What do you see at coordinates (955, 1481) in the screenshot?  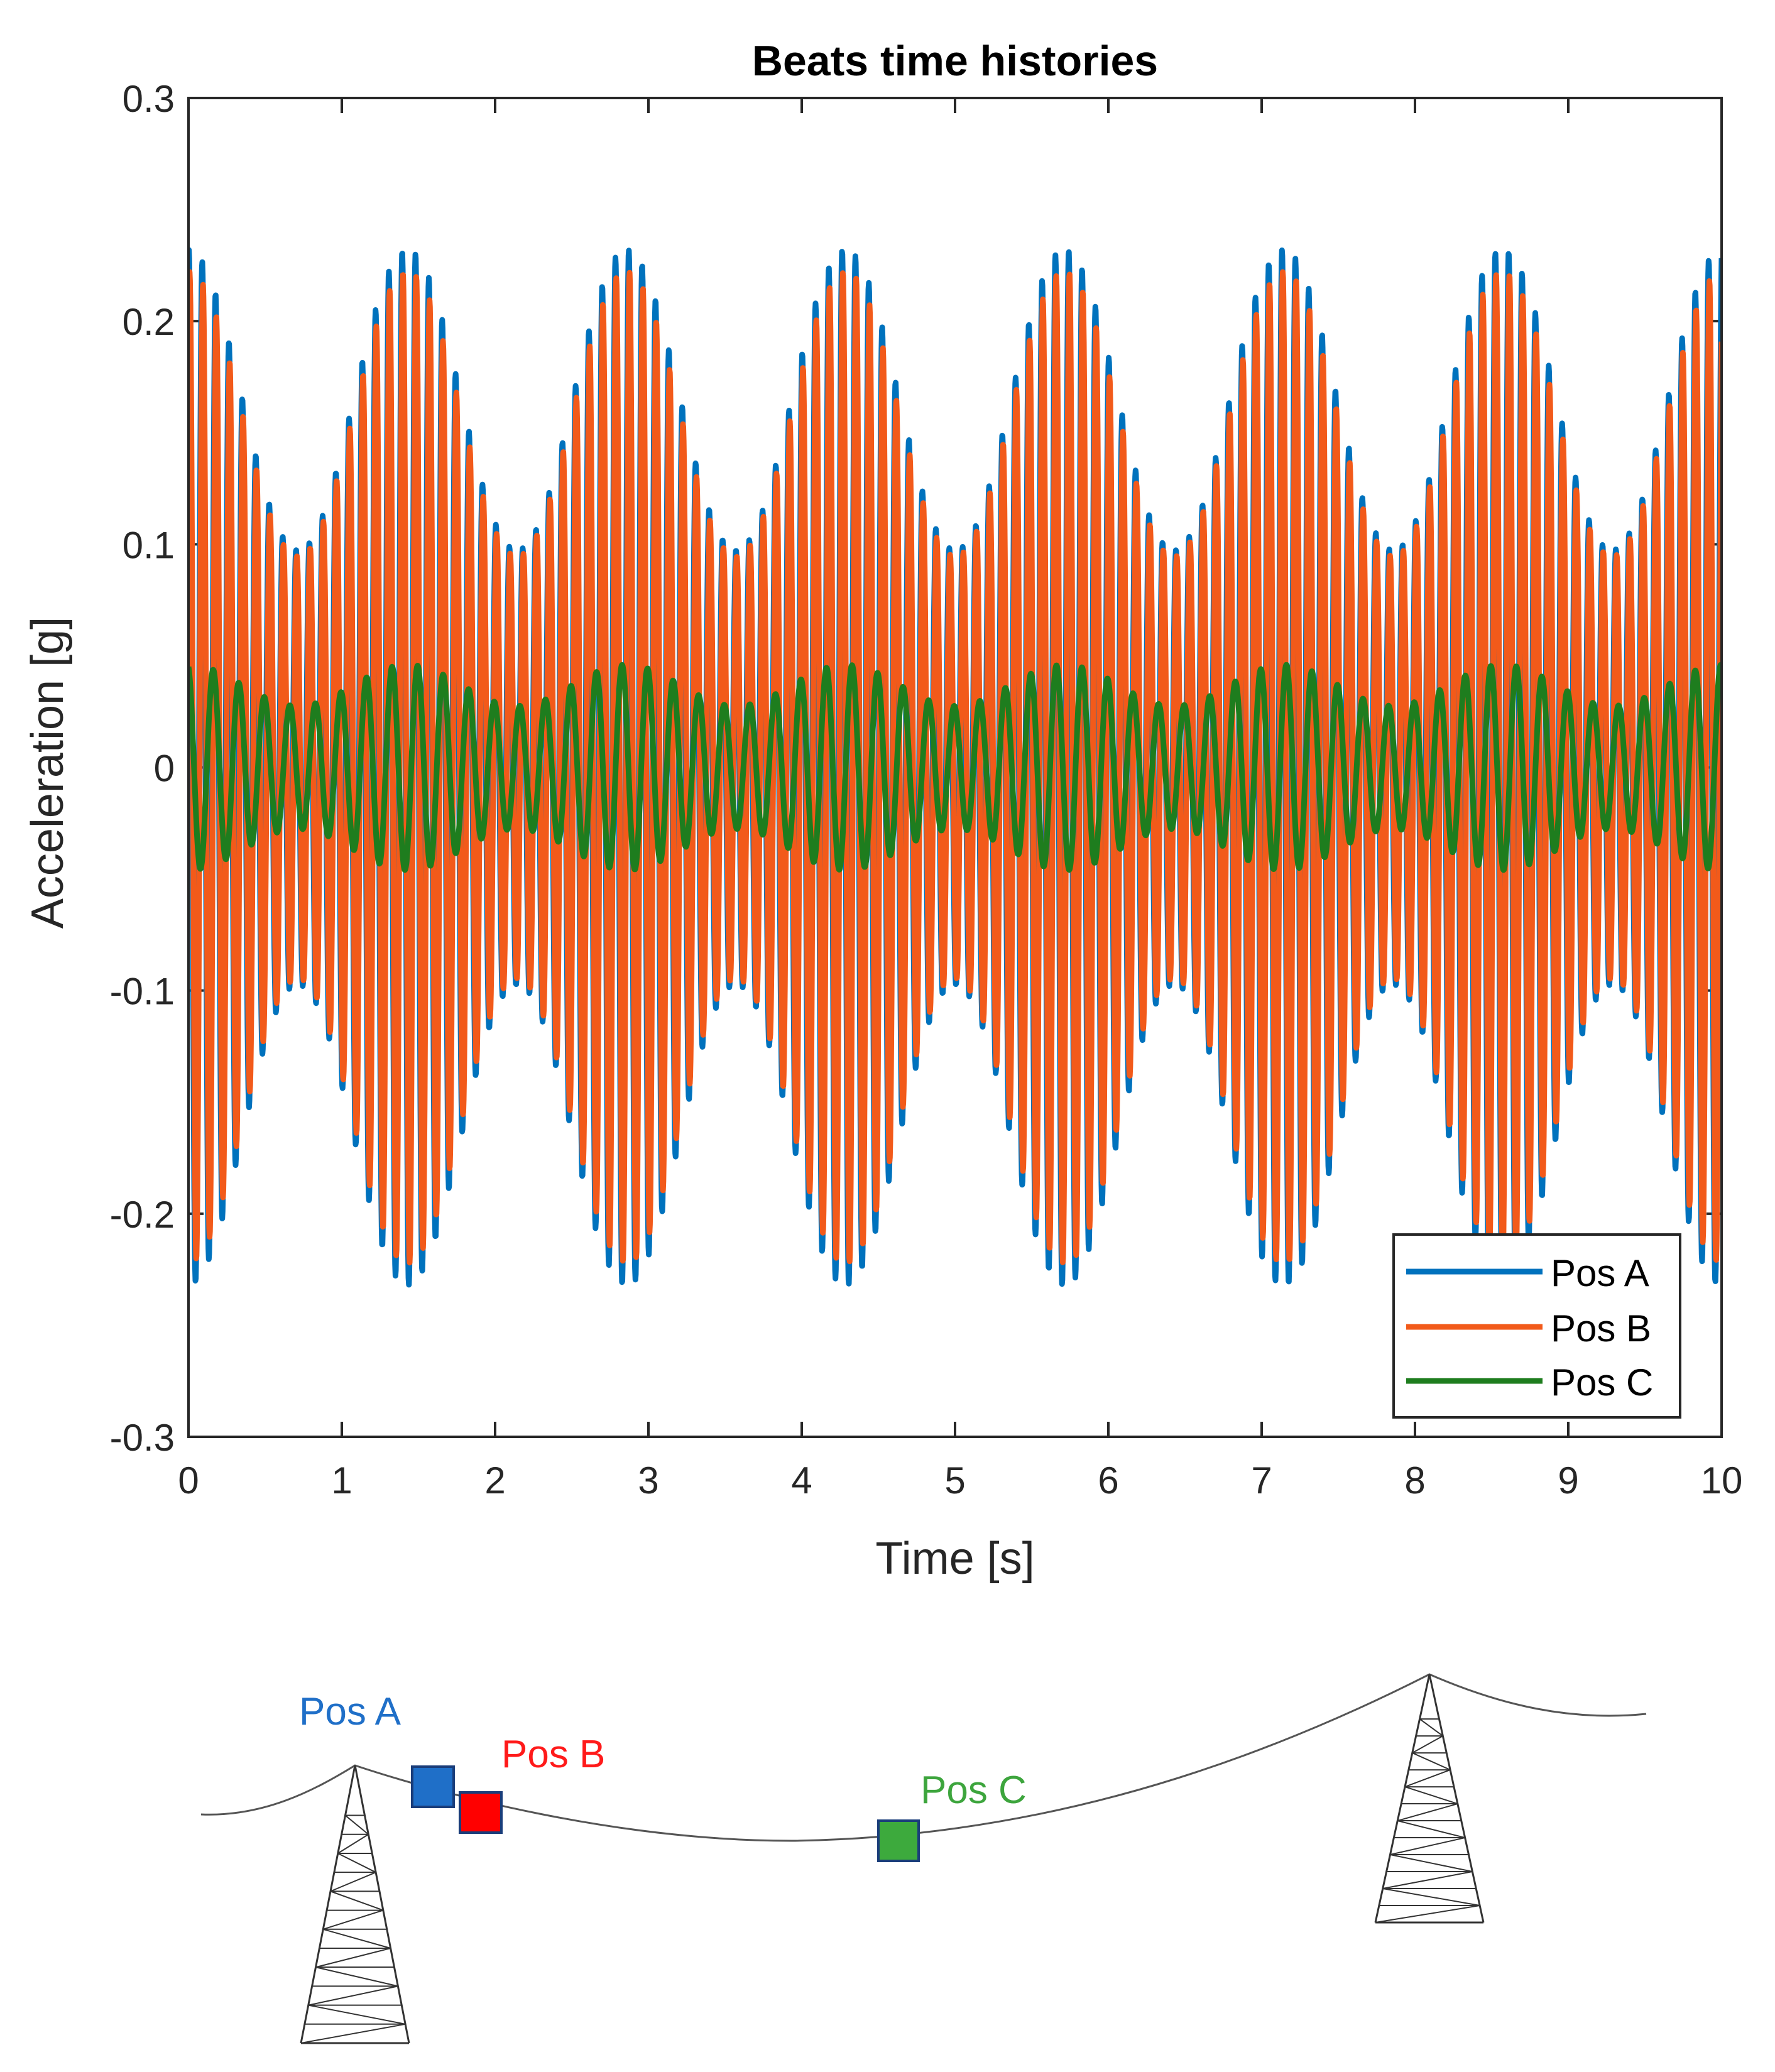 I see `x-tick-label: 5` at bounding box center [955, 1481].